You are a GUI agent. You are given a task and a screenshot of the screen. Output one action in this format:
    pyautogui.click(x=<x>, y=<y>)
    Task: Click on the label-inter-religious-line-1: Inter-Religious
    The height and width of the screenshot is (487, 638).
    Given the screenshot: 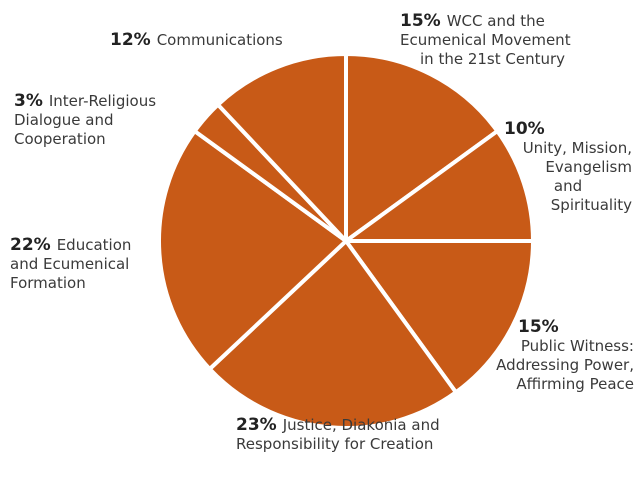 What is the action you would take?
    pyautogui.click(x=102, y=101)
    